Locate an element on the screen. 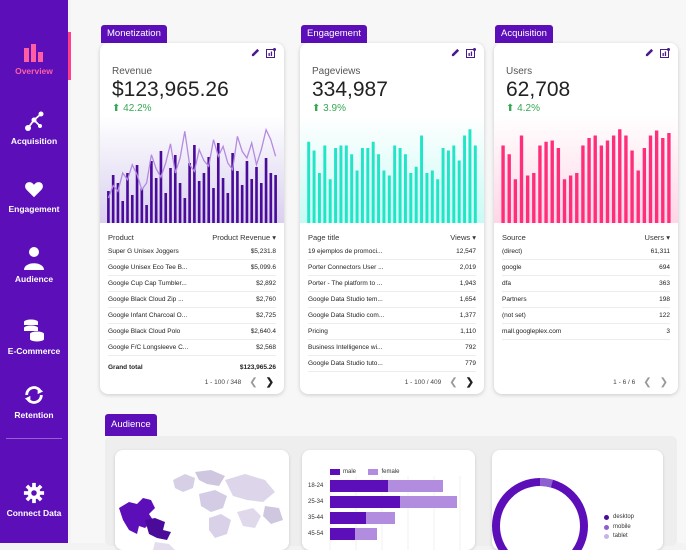  col-product-revenue: Product Revenue ▾ is located at coordinates (244, 237).